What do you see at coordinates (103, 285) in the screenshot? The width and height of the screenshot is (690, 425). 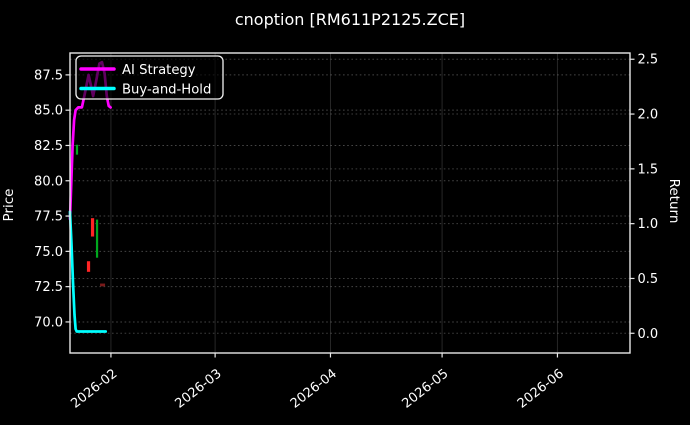 I see `candle-down-dim` at bounding box center [103, 285].